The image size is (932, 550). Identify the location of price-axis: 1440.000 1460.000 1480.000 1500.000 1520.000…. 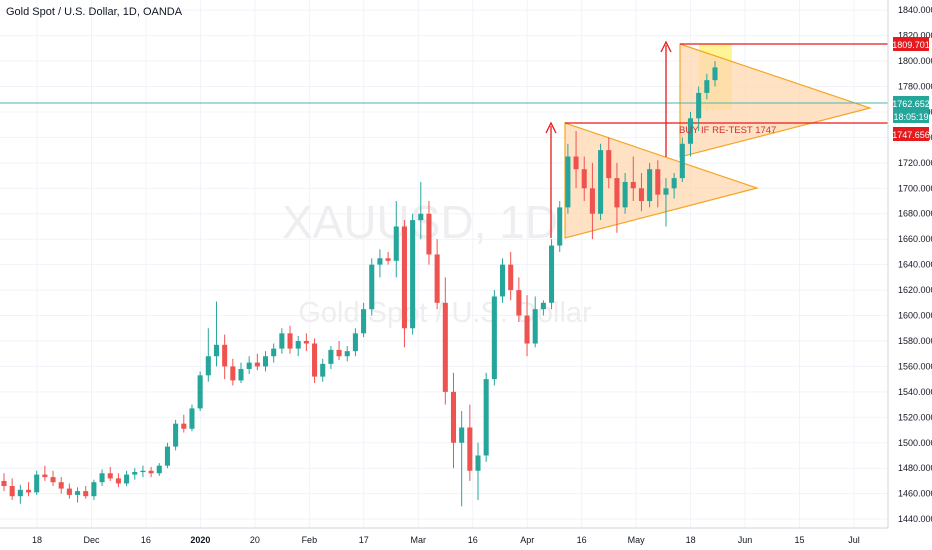
(915, 264).